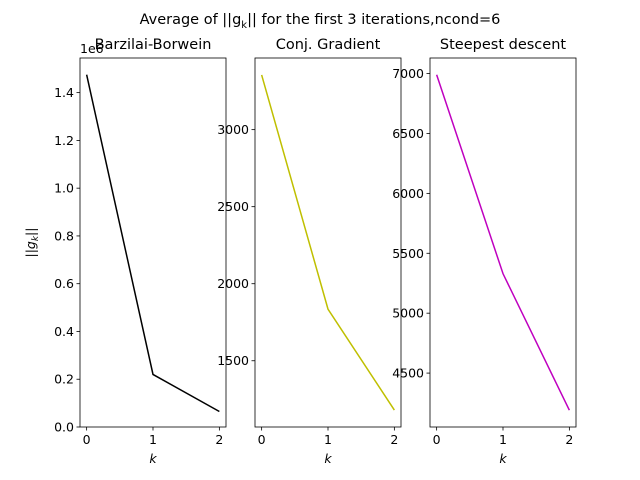 The image size is (640, 480). Describe the element at coordinates (408, 253) in the screenshot. I see `y-tick-label: 5500` at that location.